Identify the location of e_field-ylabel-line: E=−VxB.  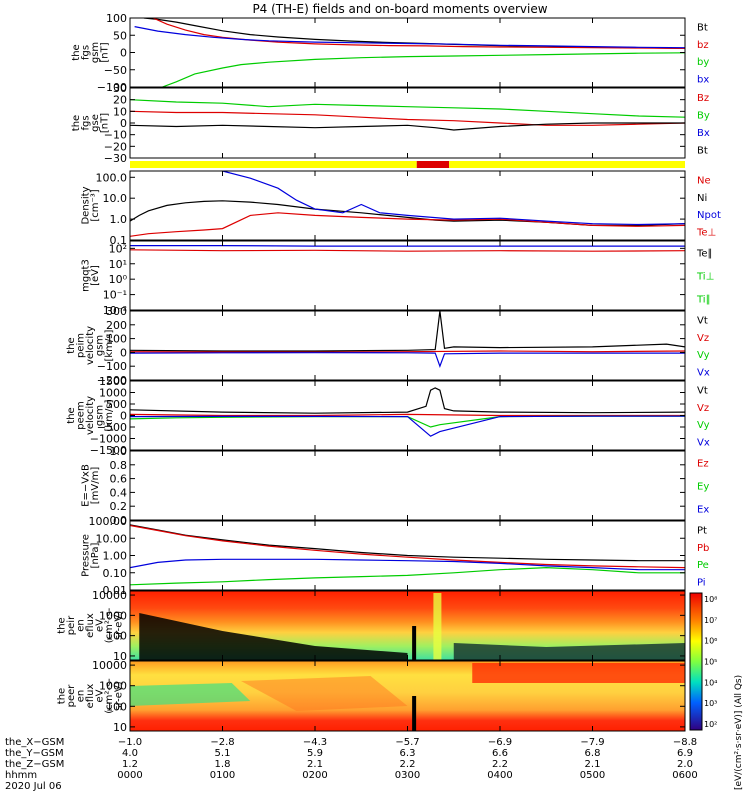
(85, 485).